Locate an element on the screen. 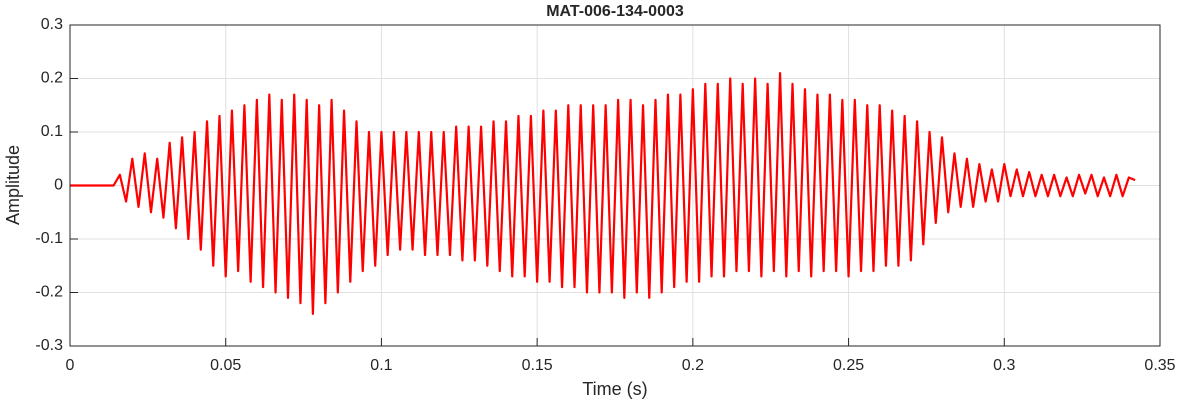  y-tick-label: 0.3 is located at coordinates (52, 24).